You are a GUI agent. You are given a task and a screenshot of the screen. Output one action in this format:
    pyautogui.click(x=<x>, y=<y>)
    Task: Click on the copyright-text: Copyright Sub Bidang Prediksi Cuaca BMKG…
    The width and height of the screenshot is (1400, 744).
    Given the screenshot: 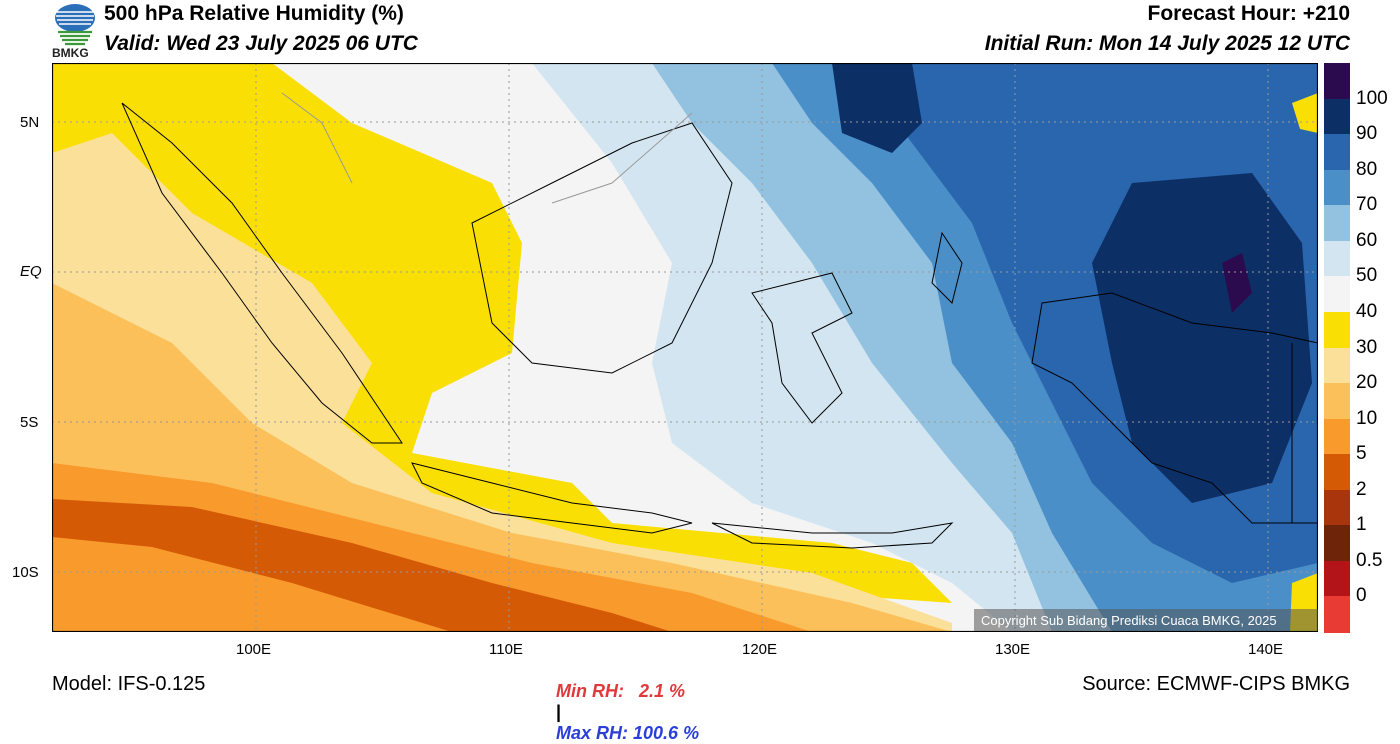 What is the action you would take?
    pyautogui.click(x=1129, y=620)
    